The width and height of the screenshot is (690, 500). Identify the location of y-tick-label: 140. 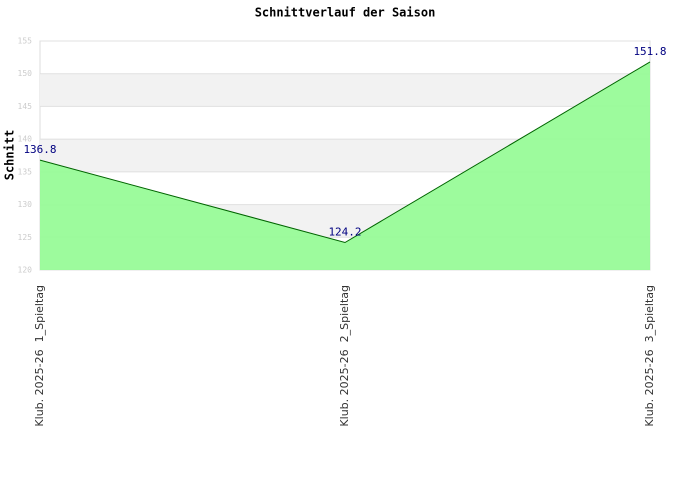
(25, 139).